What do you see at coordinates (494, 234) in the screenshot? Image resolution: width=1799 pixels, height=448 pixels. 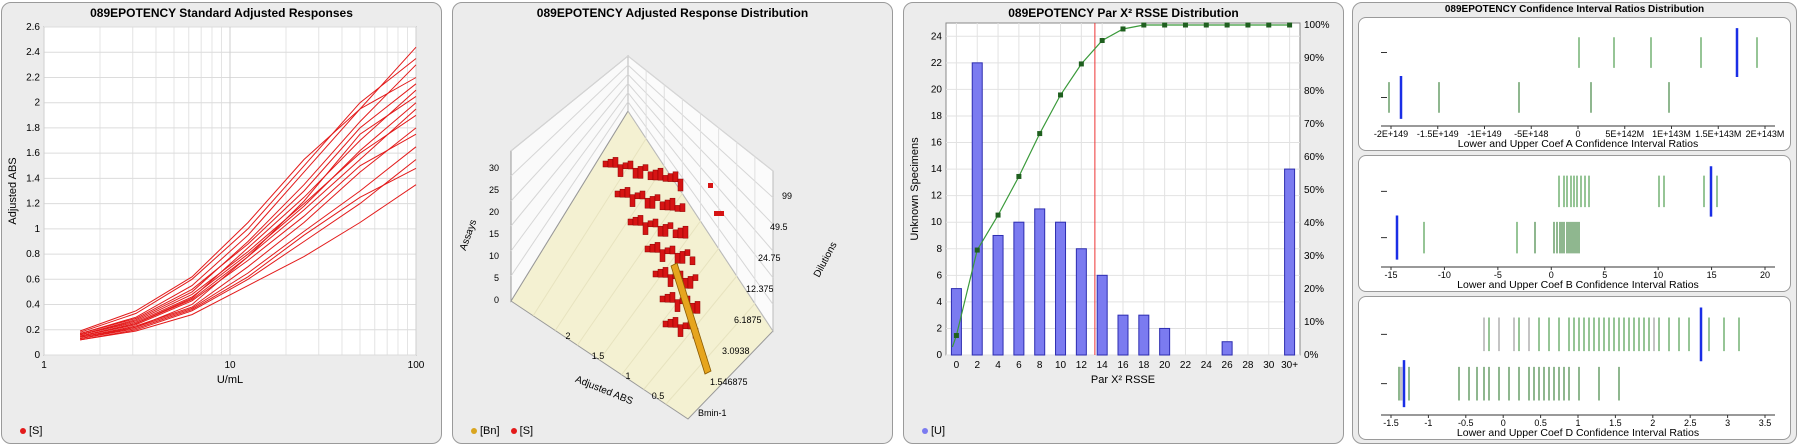 I see `y-tick-label: 15` at bounding box center [494, 234].